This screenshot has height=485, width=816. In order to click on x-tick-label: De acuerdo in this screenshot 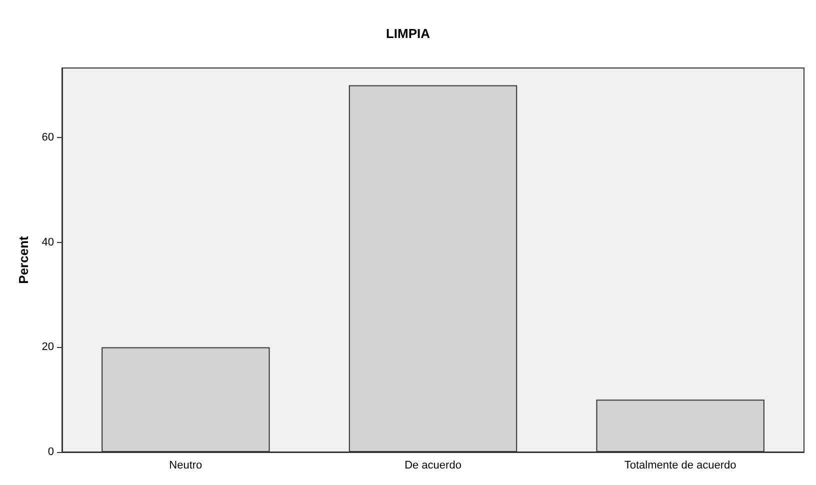, I will do `click(433, 466)`.